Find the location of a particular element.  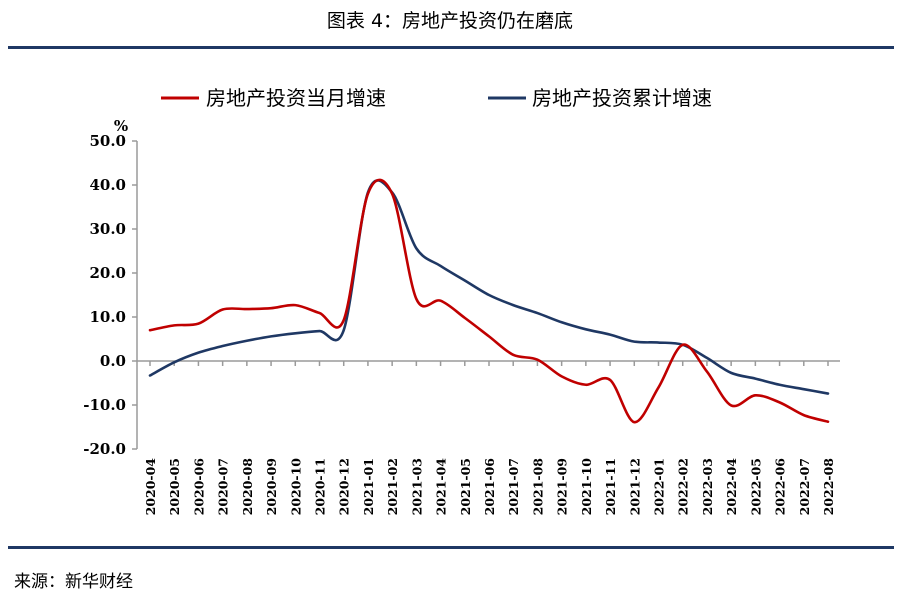

x-tick-label: 2022-08 is located at coordinates (828, 487).